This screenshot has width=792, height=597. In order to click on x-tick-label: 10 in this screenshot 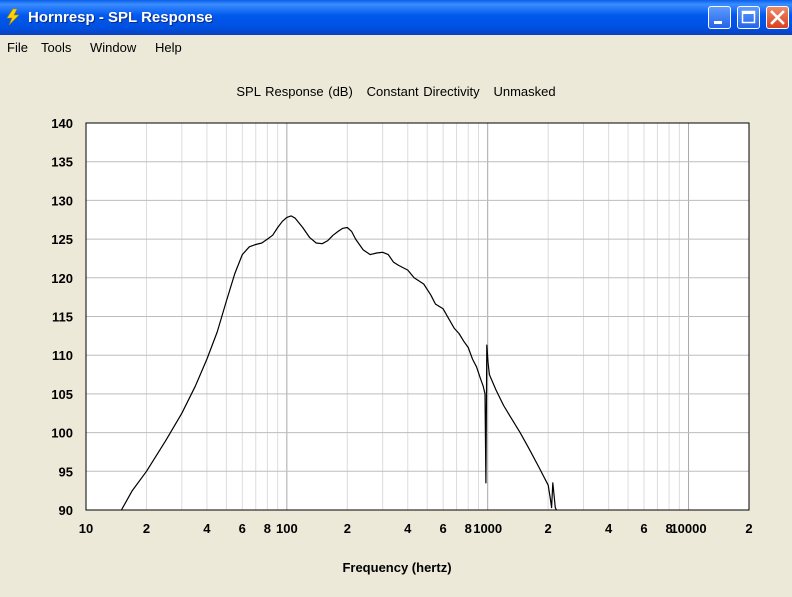, I will do `click(86, 528)`.